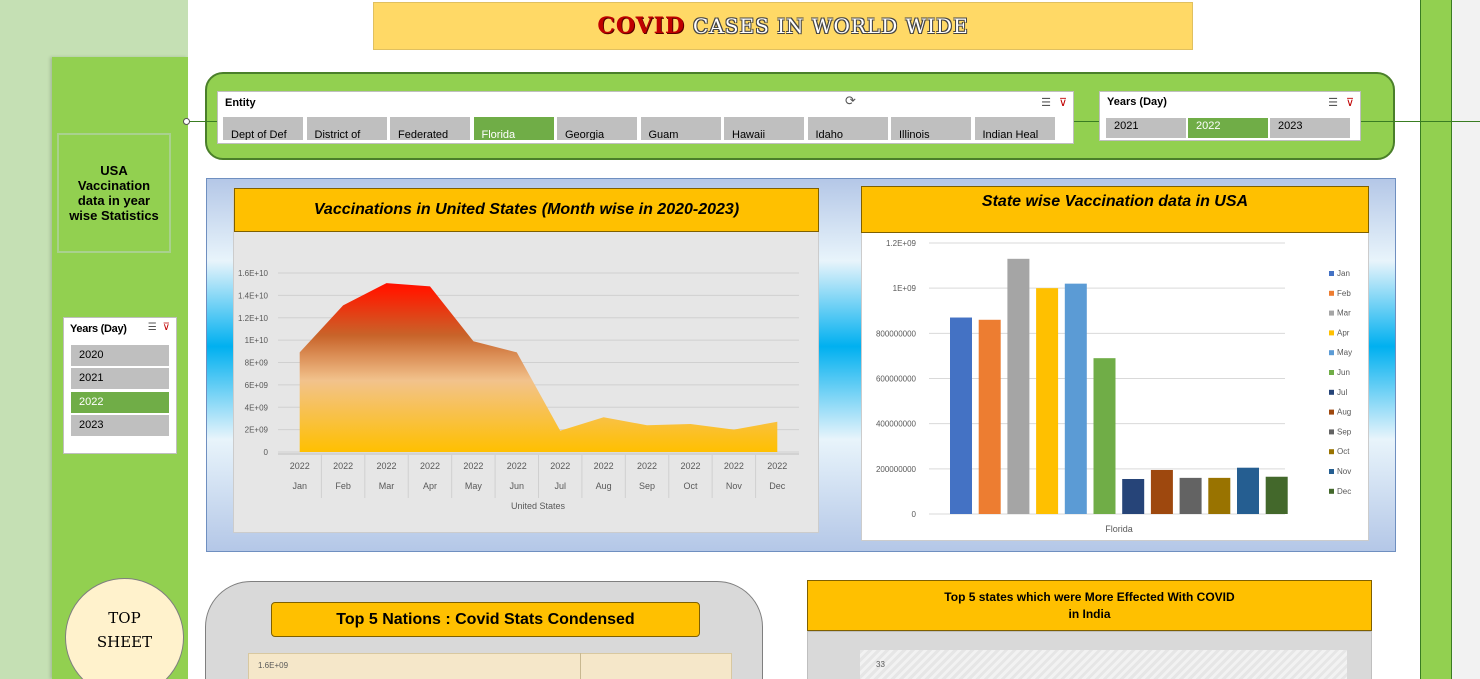 The height and width of the screenshot is (679, 1480). What do you see at coordinates (1344, 313) in the screenshot?
I see `legend-label-mar: Mar` at bounding box center [1344, 313].